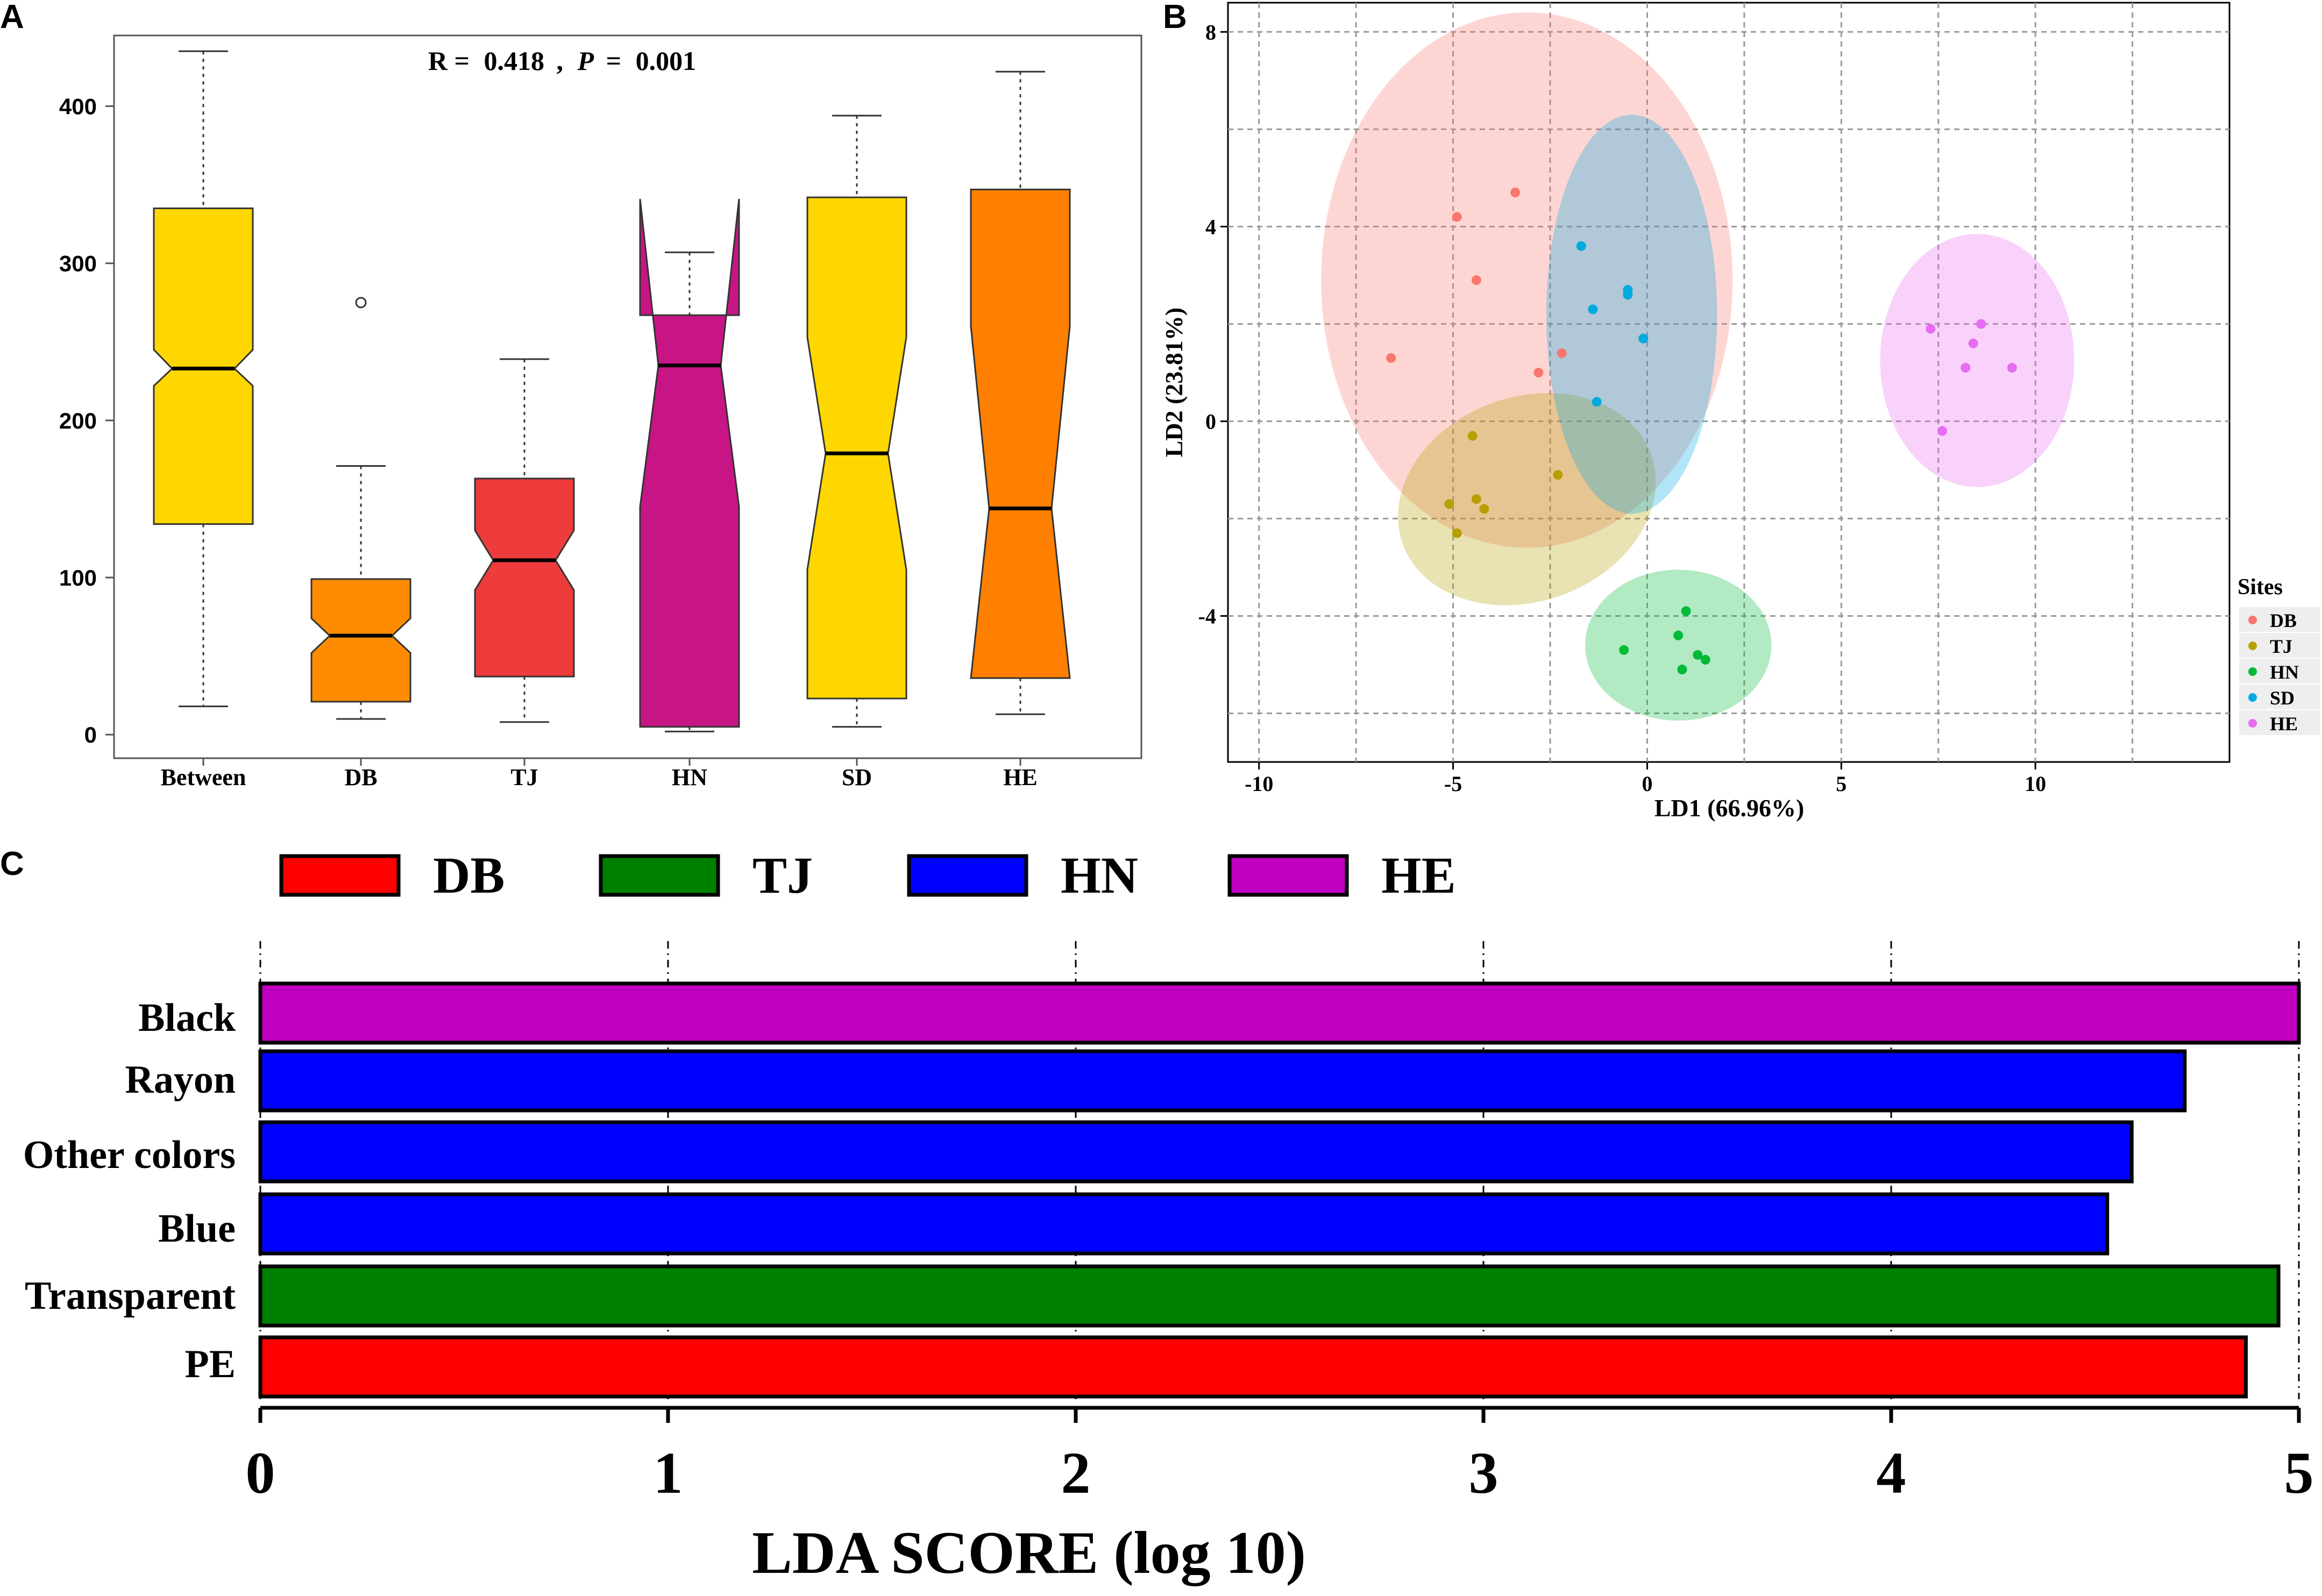 Image resolution: width=2322 pixels, height=1596 pixels. What do you see at coordinates (867, 875) in the screenshot?
I see `panel-c-legend: DB TJ HN HE` at bounding box center [867, 875].